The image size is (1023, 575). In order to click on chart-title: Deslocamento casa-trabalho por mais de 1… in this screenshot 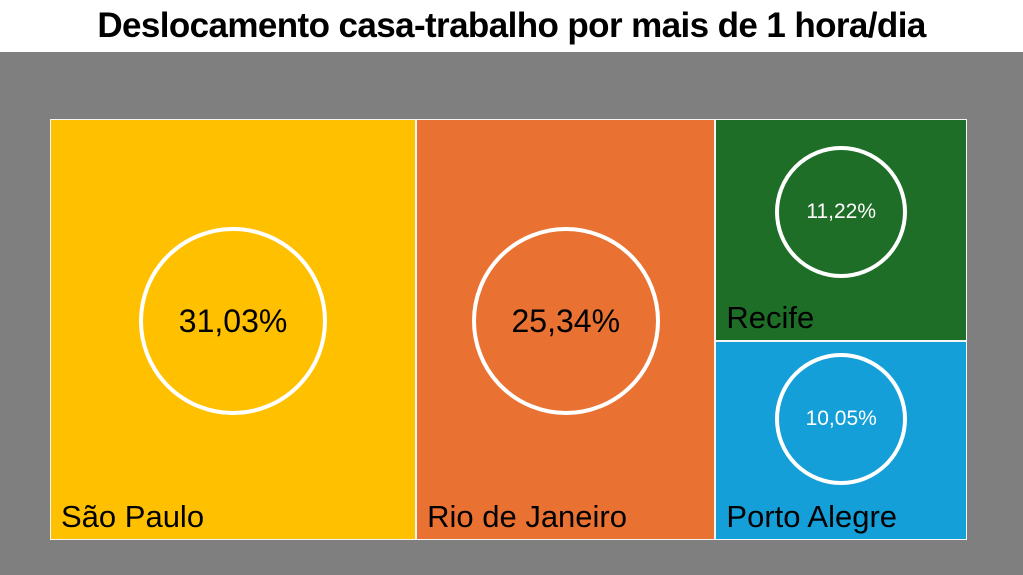, I will do `click(511, 25)`.